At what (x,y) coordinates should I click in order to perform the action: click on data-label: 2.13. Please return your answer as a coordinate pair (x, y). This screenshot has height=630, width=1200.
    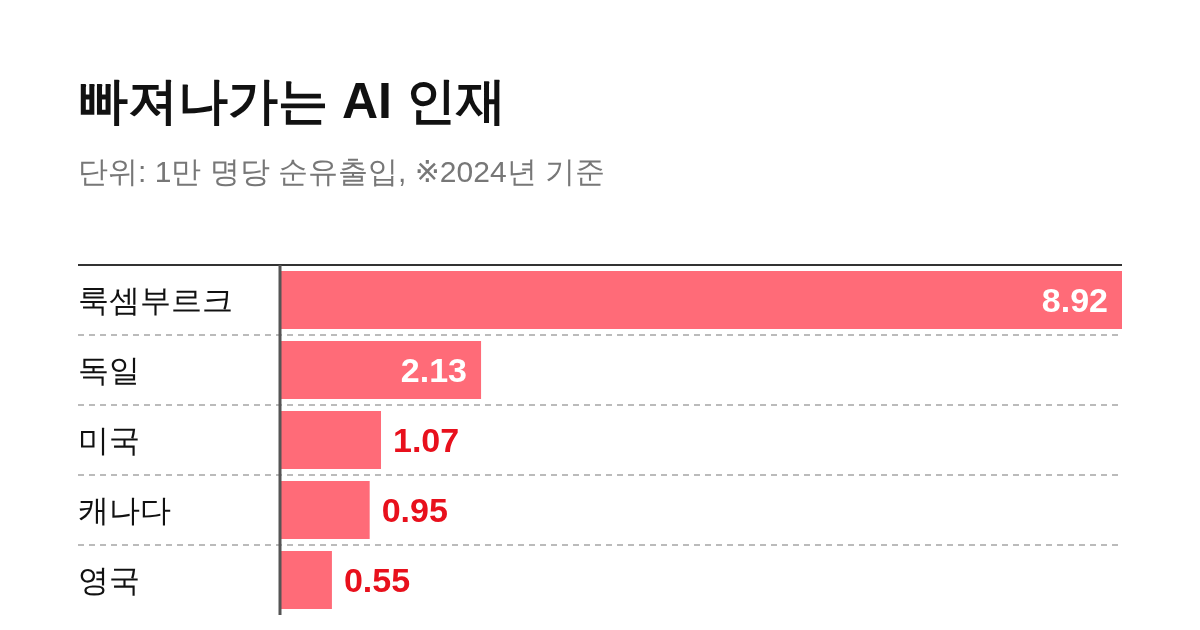
    Looking at the image, I should click on (434, 370).